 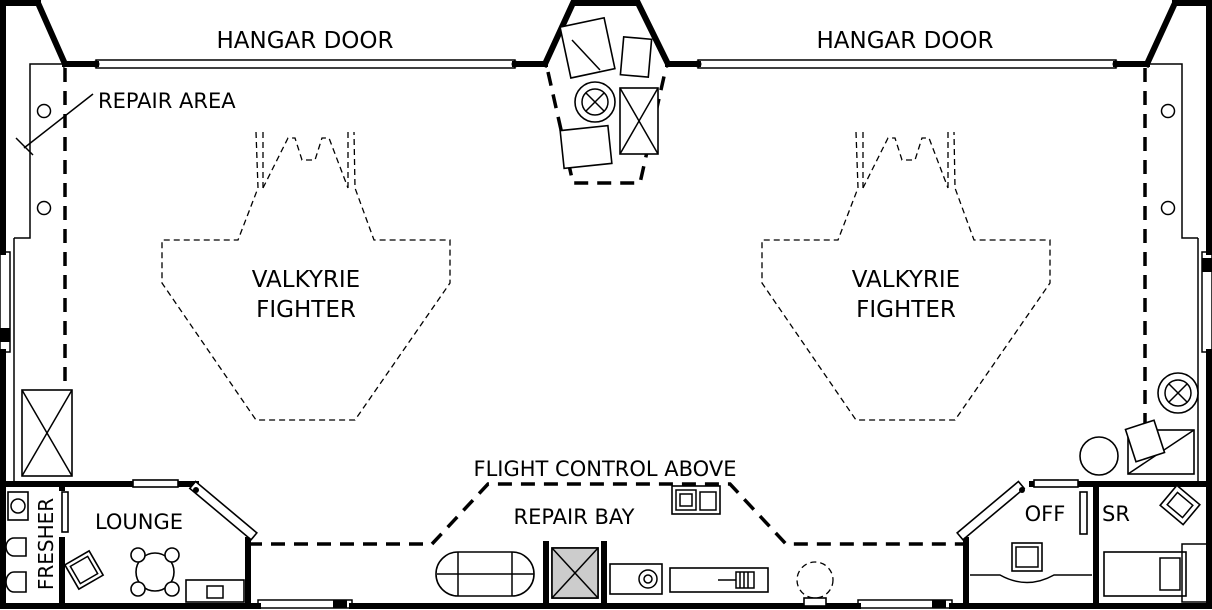 What do you see at coordinates (1206, 302) in the screenshot?
I see `side-door-right` at bounding box center [1206, 302].